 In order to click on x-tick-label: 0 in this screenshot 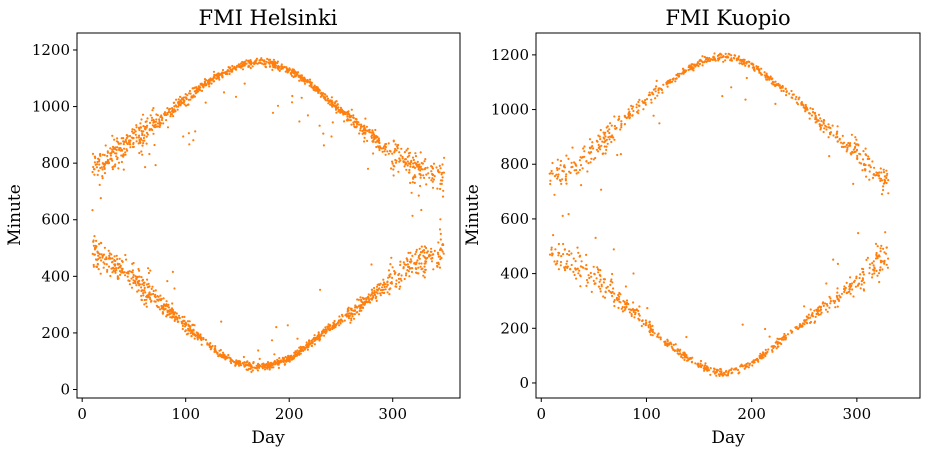, I will do `click(82, 414)`.